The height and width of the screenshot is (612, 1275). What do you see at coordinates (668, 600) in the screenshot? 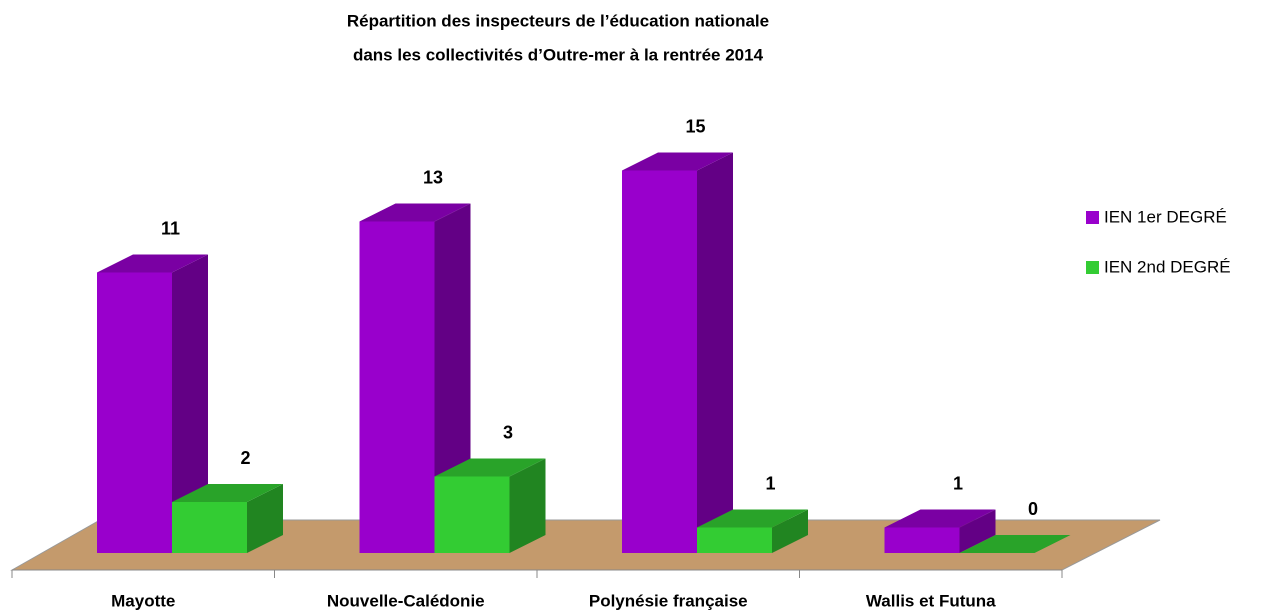
I see `x-tick-label: Polynésie française` at bounding box center [668, 600].